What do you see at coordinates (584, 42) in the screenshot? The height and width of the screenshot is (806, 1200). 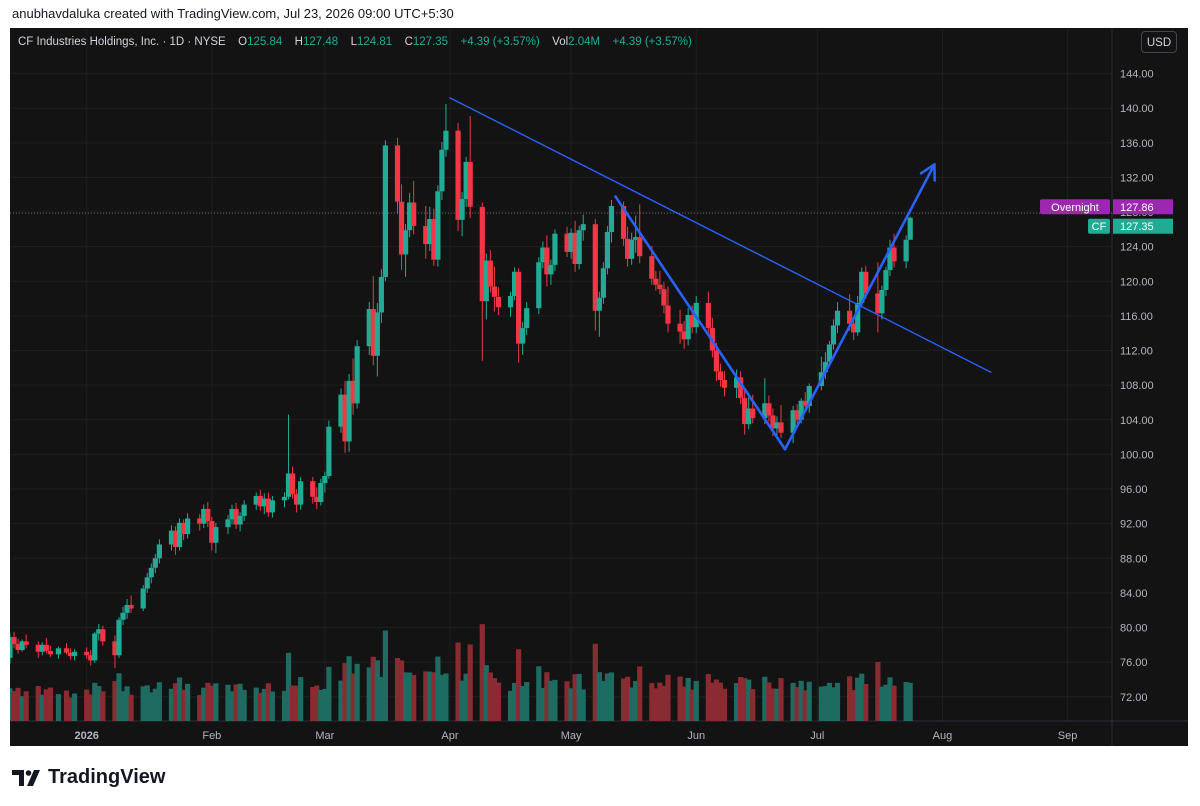 I see `legend-volume-value: 2.04M` at bounding box center [584, 42].